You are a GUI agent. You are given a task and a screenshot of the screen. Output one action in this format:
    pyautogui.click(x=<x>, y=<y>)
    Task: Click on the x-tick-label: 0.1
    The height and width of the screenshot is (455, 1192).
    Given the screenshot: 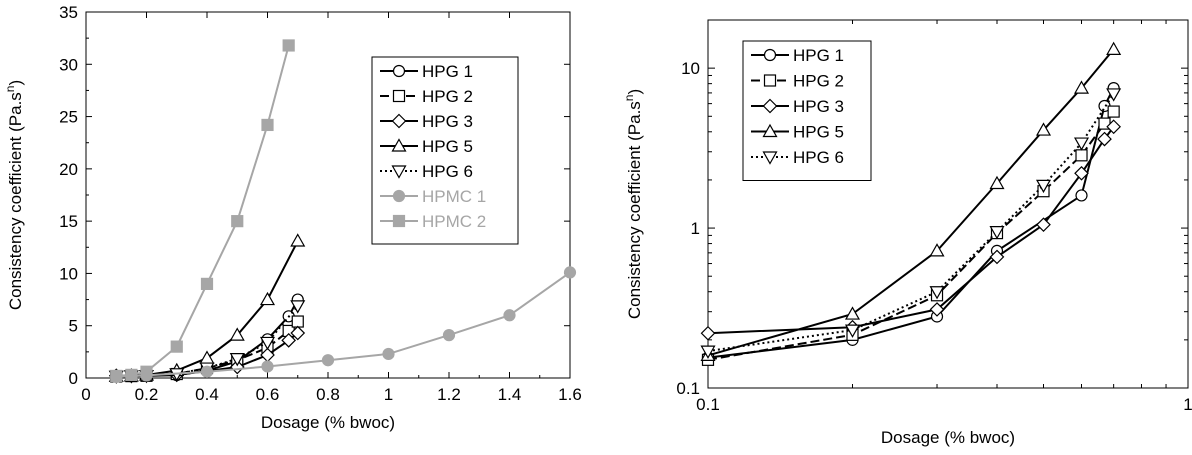 What is the action you would take?
    pyautogui.click(x=708, y=404)
    